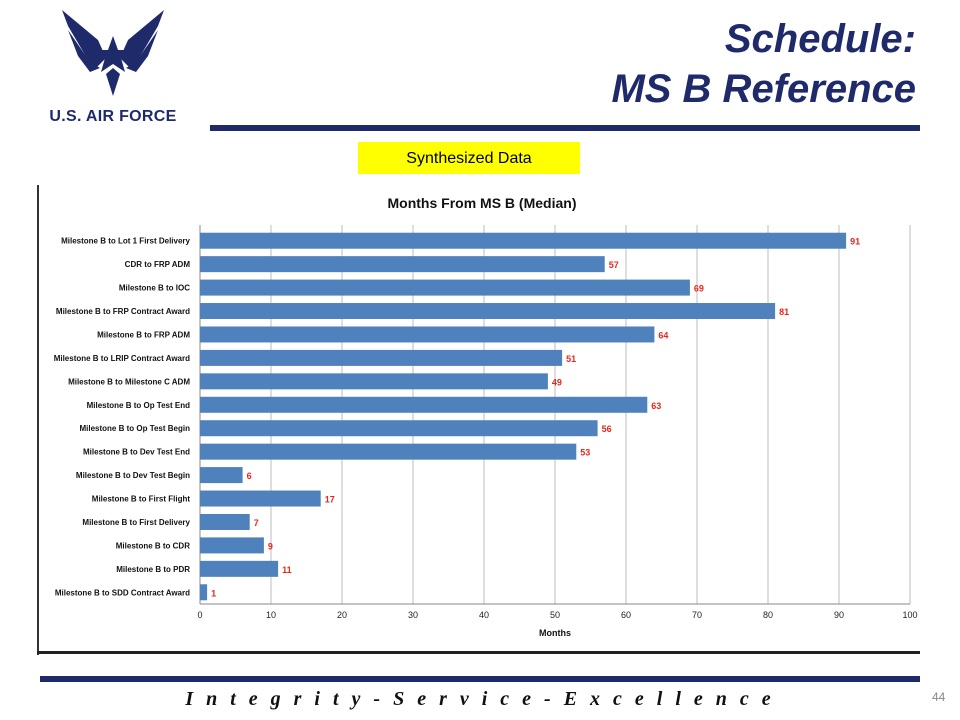 The image size is (960, 720). What do you see at coordinates (469, 158) in the screenshot?
I see `synthesized-data-badge: Synthesized Data` at bounding box center [469, 158].